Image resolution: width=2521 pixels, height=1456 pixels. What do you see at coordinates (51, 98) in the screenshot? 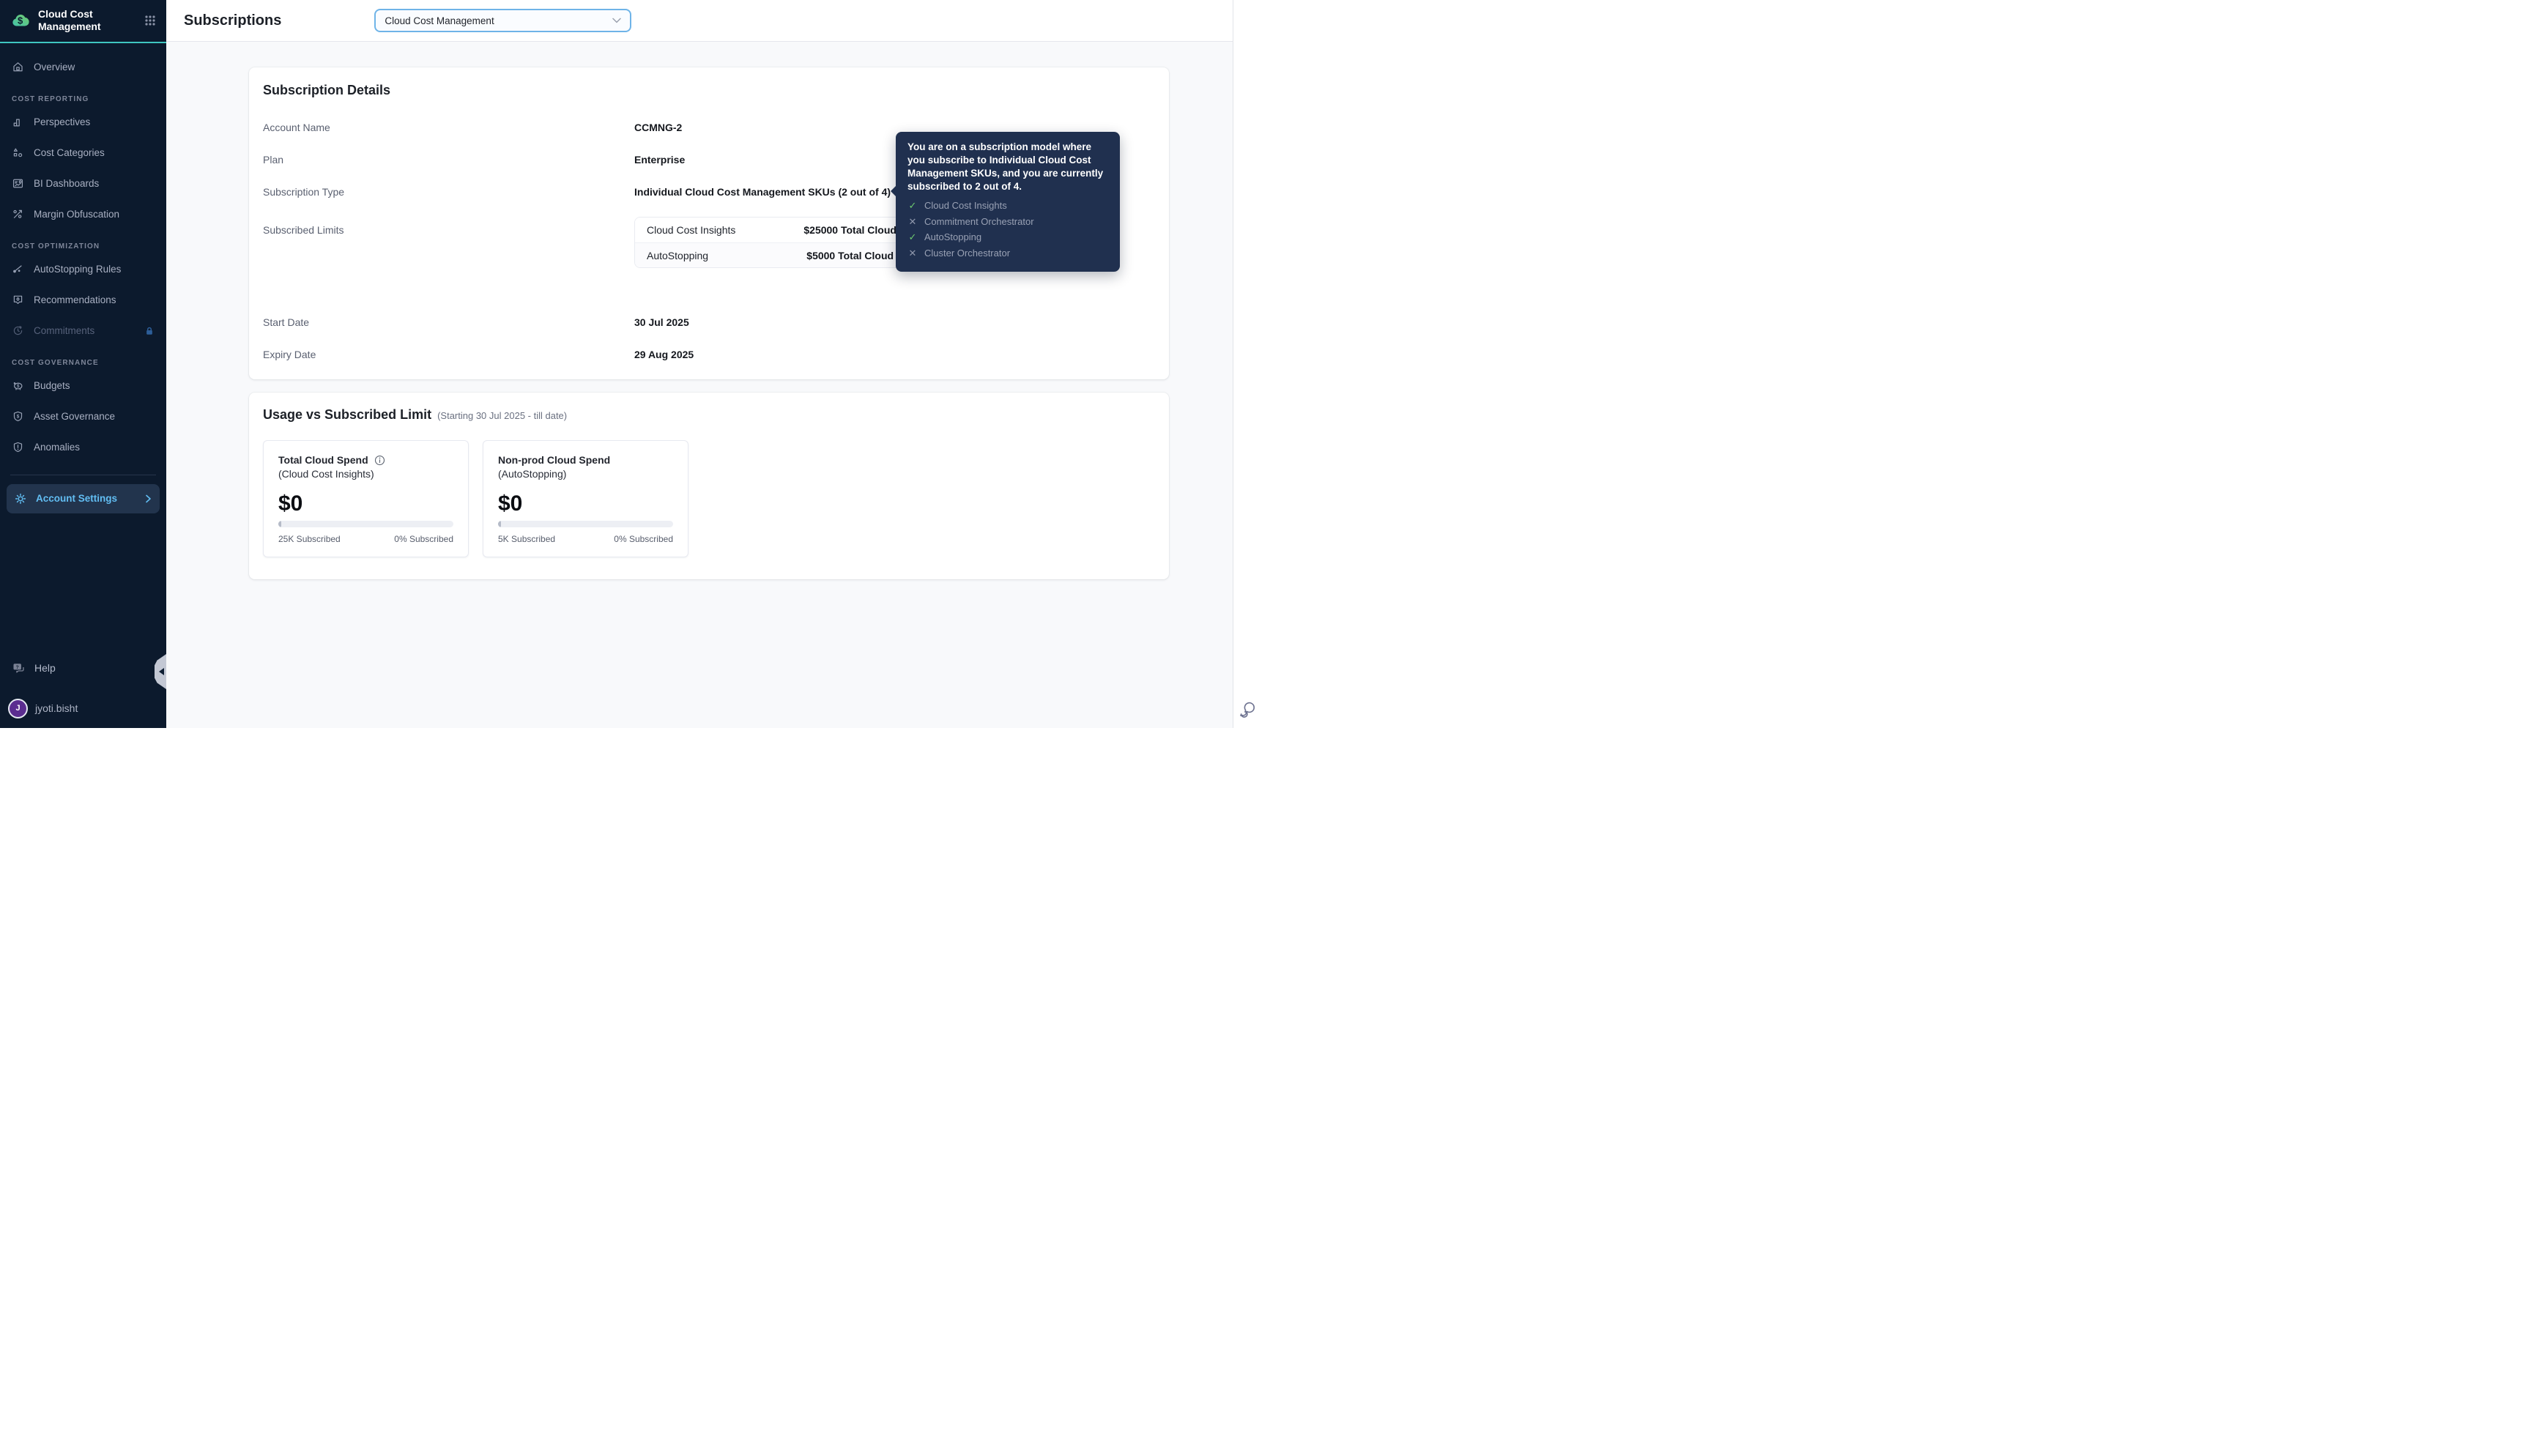
I see `sidebar-section-cost-reporting: COST REPORTING` at bounding box center [51, 98].